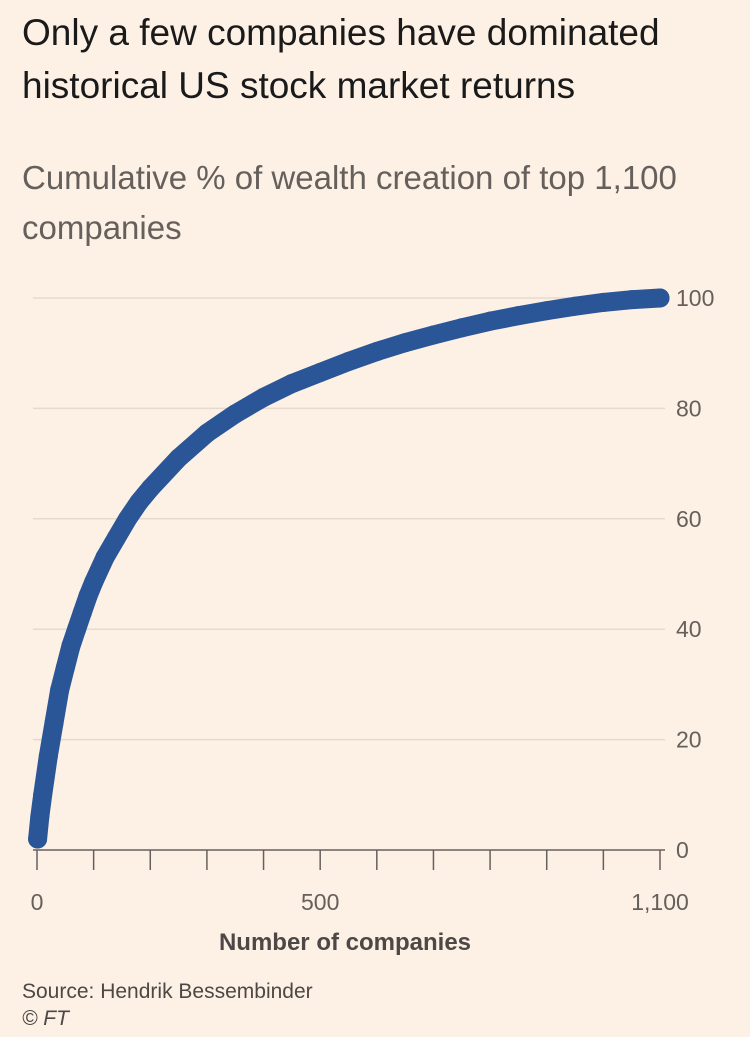  Describe the element at coordinates (45, 1018) in the screenshot. I see `copyright-credit: © FT` at that location.